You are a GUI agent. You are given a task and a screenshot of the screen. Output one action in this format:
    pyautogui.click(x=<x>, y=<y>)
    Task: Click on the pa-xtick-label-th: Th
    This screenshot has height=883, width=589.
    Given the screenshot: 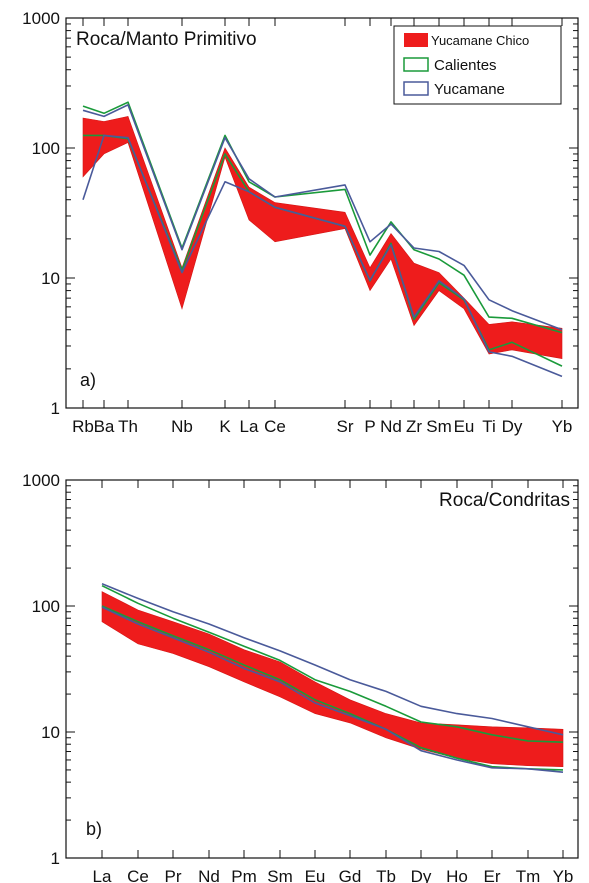 What is the action you would take?
    pyautogui.click(x=128, y=426)
    